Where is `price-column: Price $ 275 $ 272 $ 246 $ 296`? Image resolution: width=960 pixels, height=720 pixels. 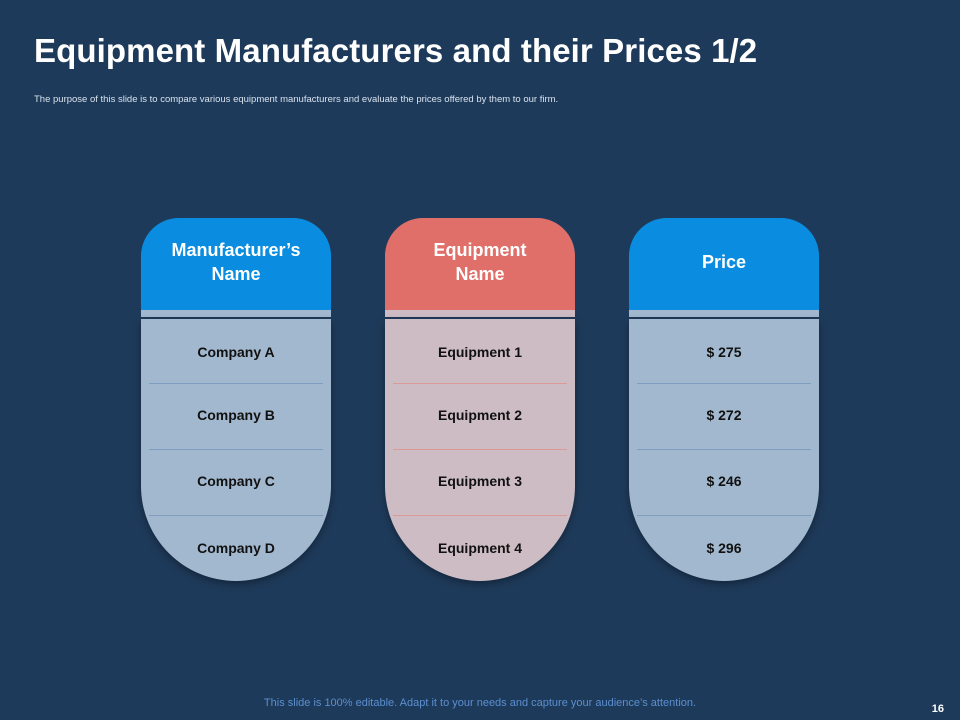
price-column: Price $ 275 $ 272 $ 246 $ 296 is located at coordinates (724, 400).